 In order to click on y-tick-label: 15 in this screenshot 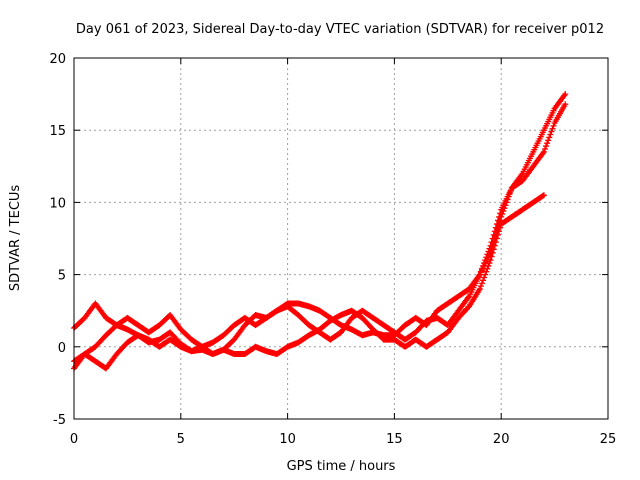, I will do `click(57, 131)`.